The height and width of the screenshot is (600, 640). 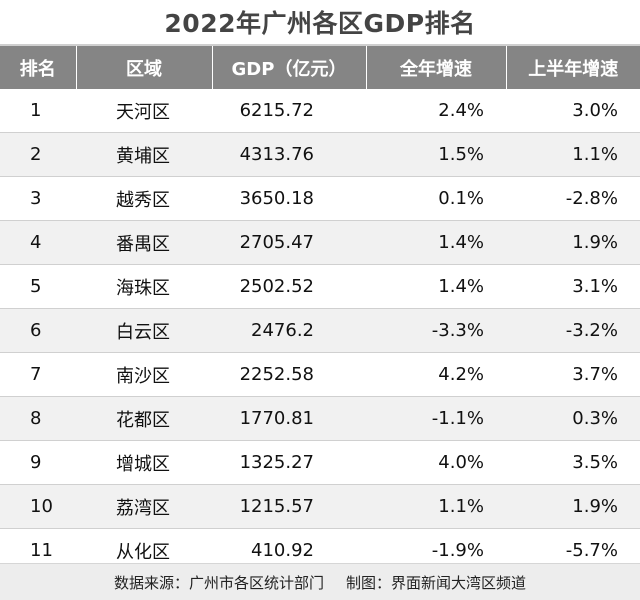 What do you see at coordinates (144, 111) in the screenshot?
I see `district-cell: 天河区` at bounding box center [144, 111].